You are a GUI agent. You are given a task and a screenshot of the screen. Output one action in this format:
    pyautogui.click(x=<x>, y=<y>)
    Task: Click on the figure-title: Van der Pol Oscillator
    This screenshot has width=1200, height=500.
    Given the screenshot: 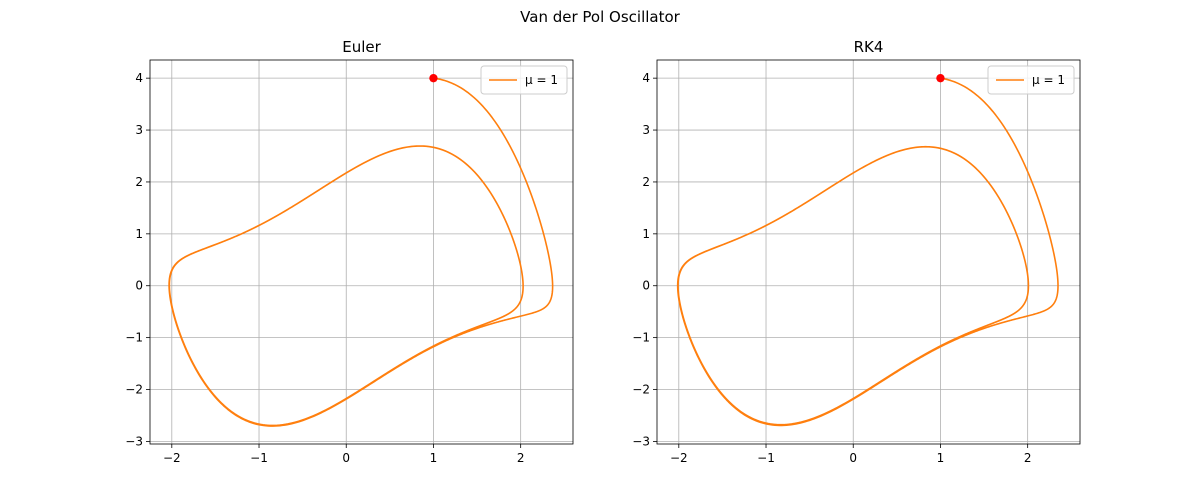 What is the action you would take?
    pyautogui.click(x=600, y=17)
    